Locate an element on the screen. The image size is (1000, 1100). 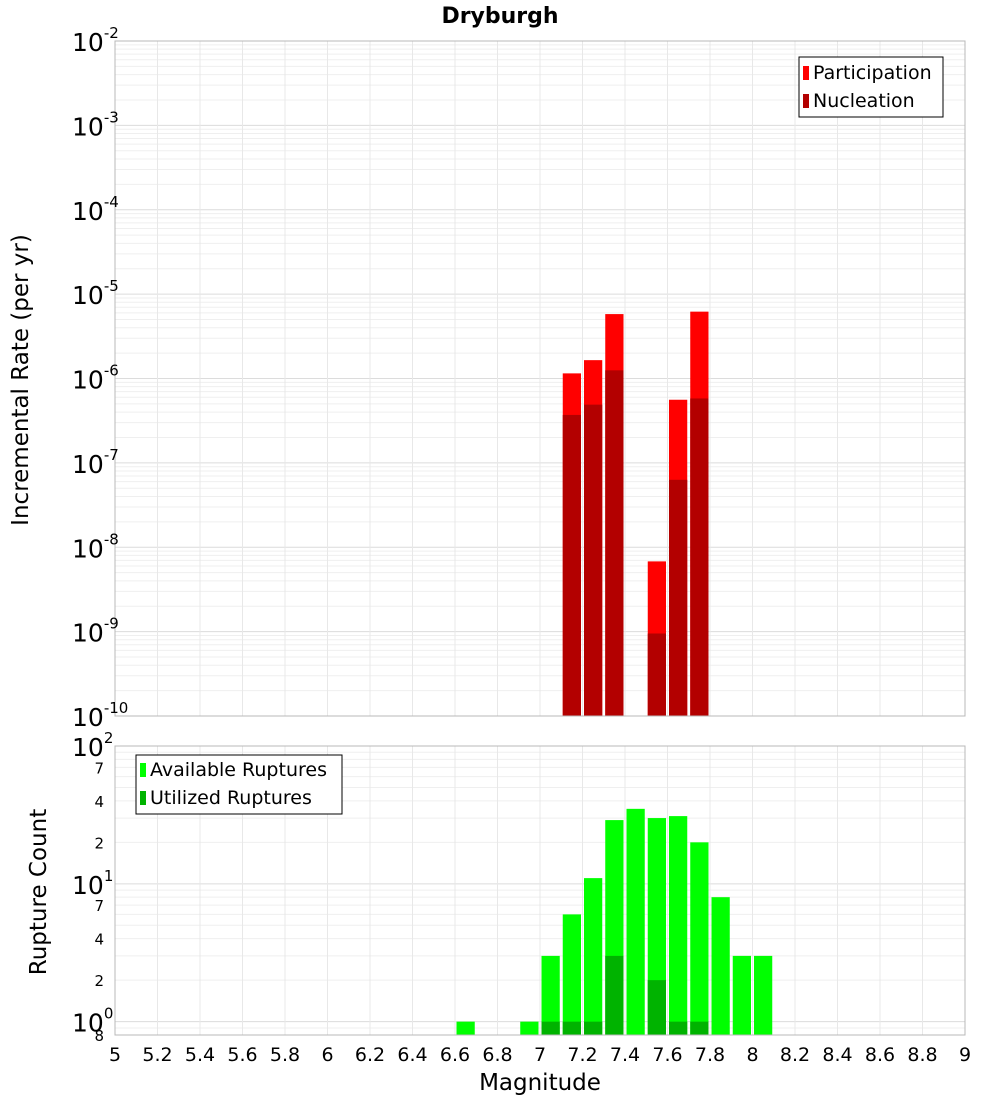
top-bars is located at coordinates (635, 513).